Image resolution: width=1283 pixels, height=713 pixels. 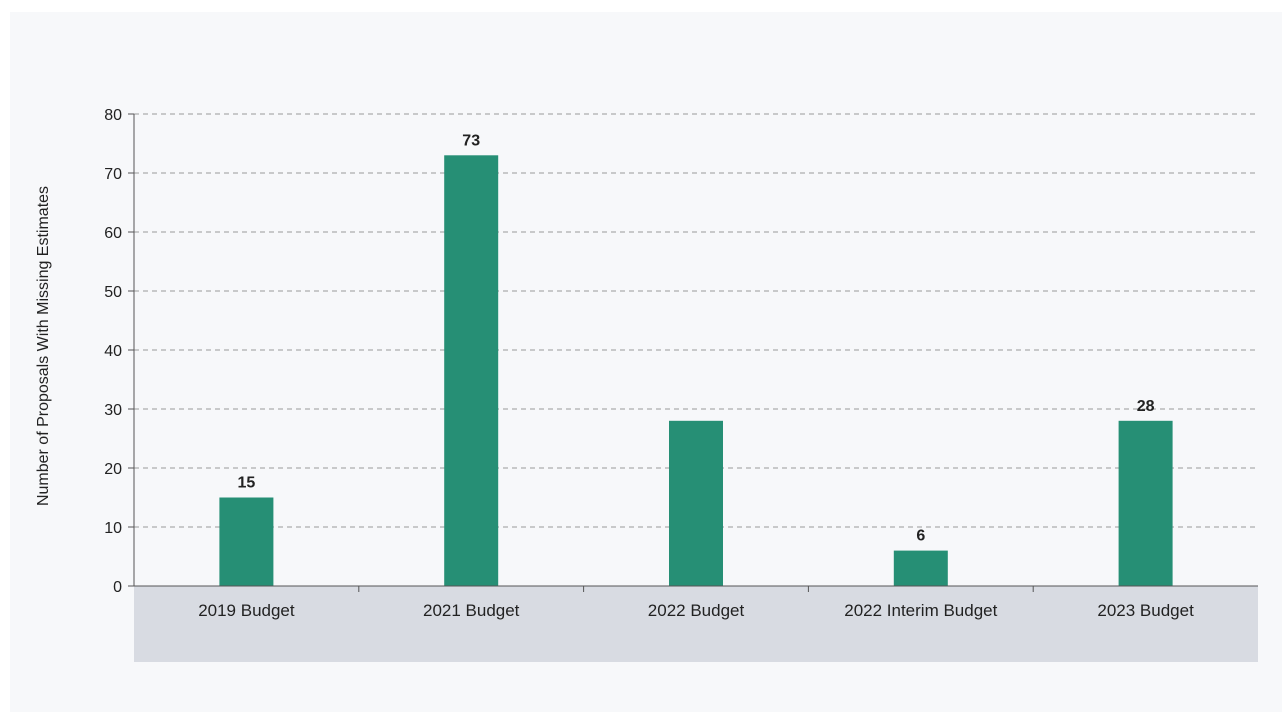 What do you see at coordinates (471, 140) in the screenshot?
I see `data-label-1: 73` at bounding box center [471, 140].